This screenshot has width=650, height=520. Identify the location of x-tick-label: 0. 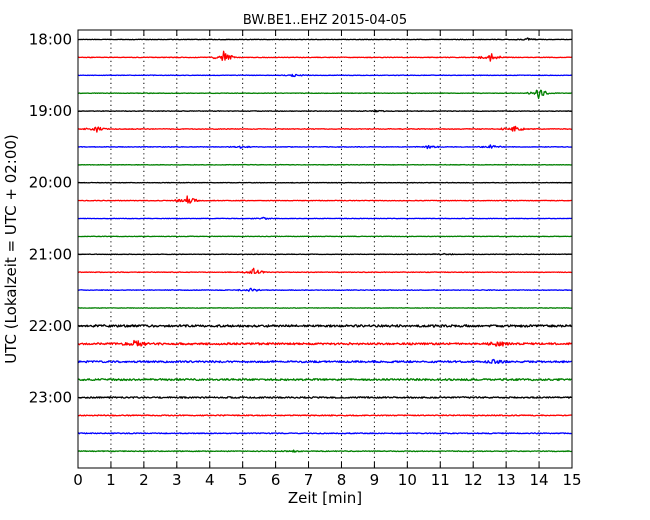
(78, 480).